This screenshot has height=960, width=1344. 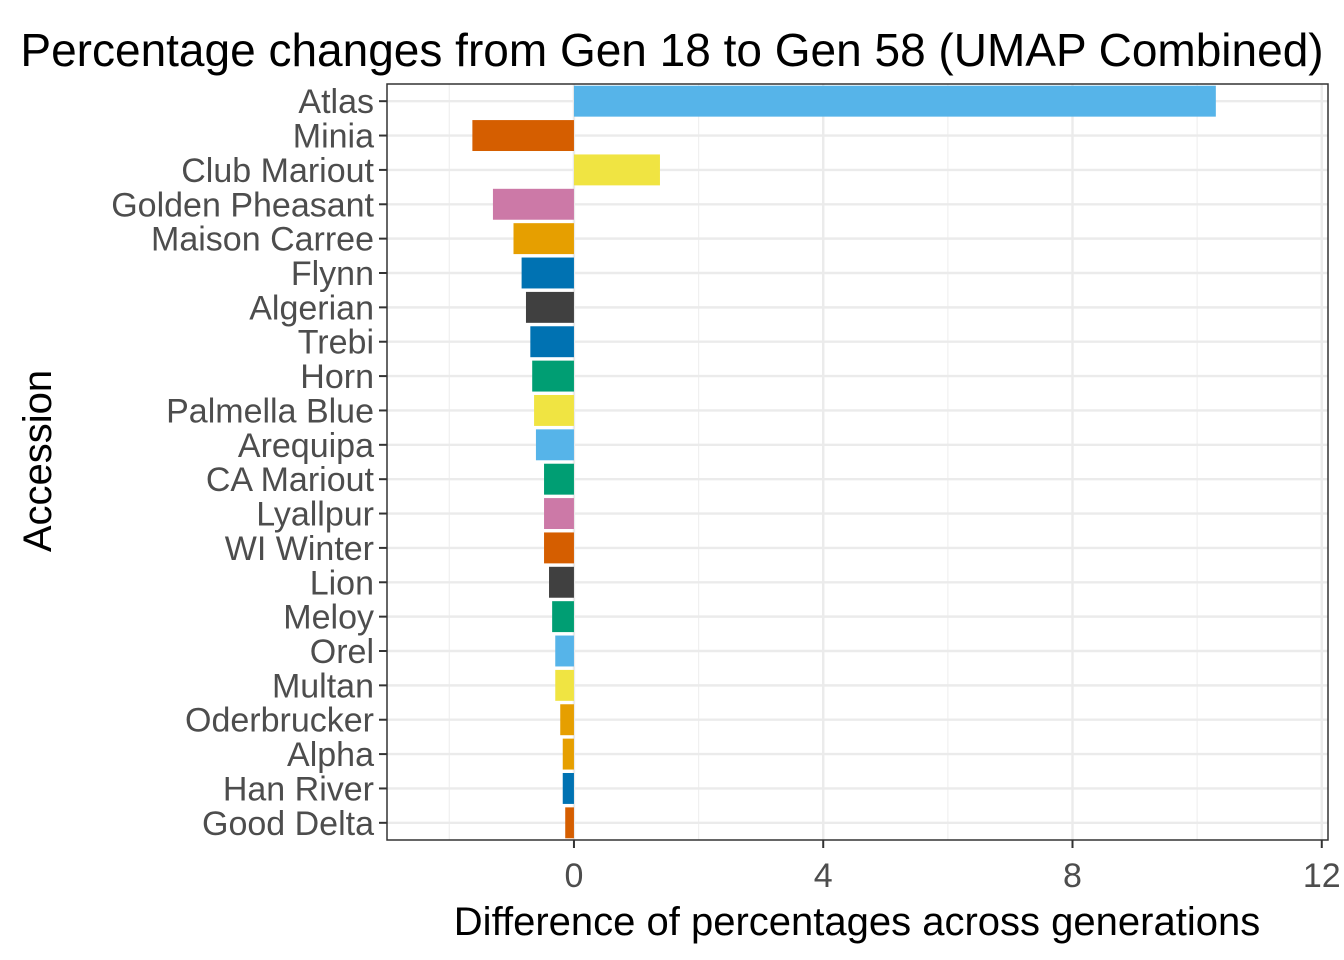 I want to click on bar-oderbrucker, so click(x=567, y=720).